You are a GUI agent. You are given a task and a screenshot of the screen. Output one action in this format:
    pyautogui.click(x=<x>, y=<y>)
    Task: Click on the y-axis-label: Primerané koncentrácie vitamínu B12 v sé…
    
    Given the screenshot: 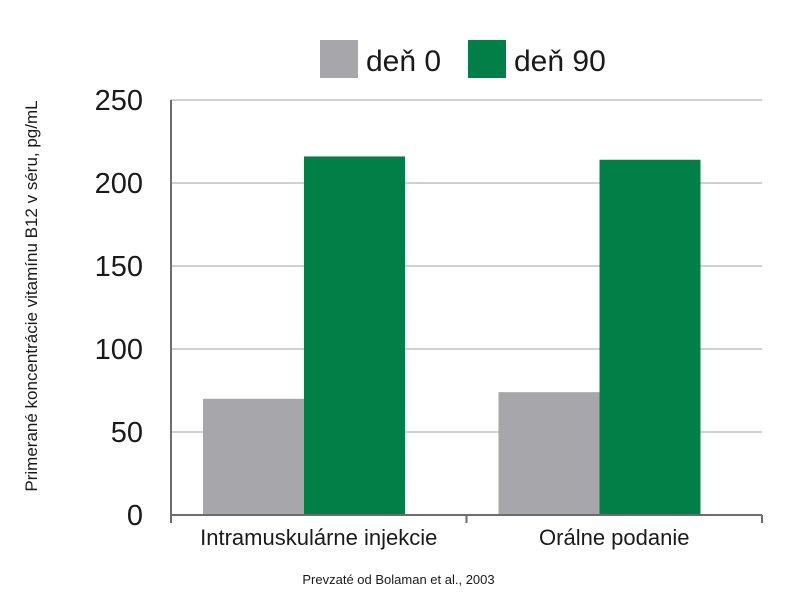 What is the action you would take?
    pyautogui.click(x=31, y=295)
    